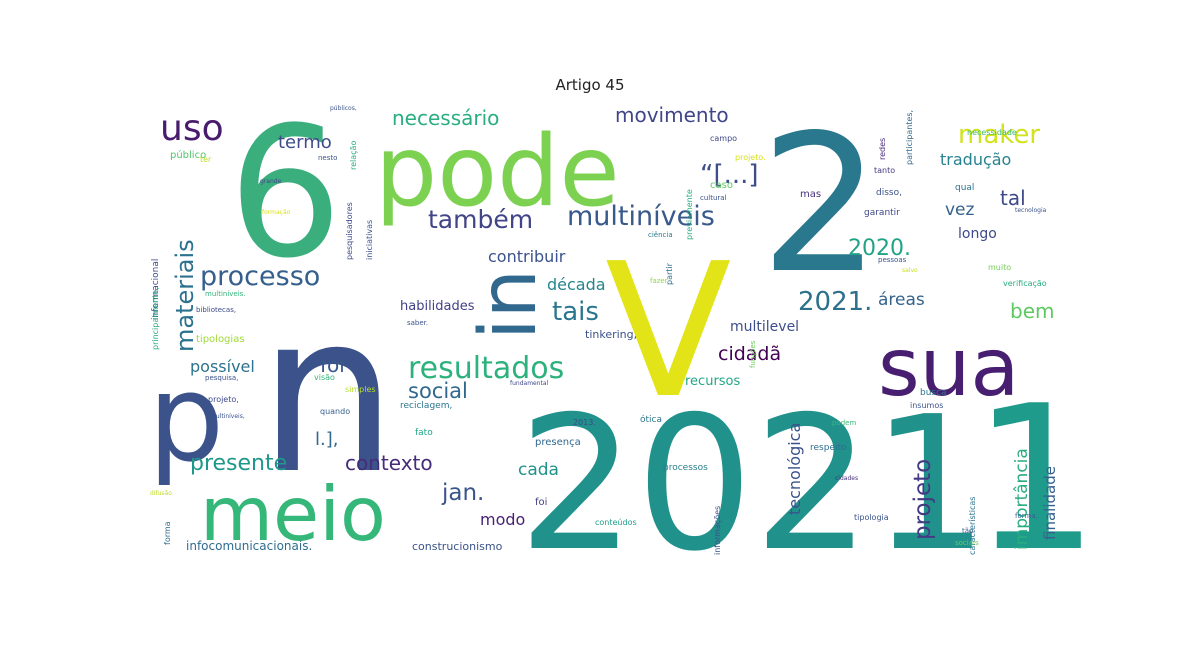  What do you see at coordinates (155, 318) in the screenshot?
I see `word-principalmente: principalmente,` at bounding box center [155, 318].